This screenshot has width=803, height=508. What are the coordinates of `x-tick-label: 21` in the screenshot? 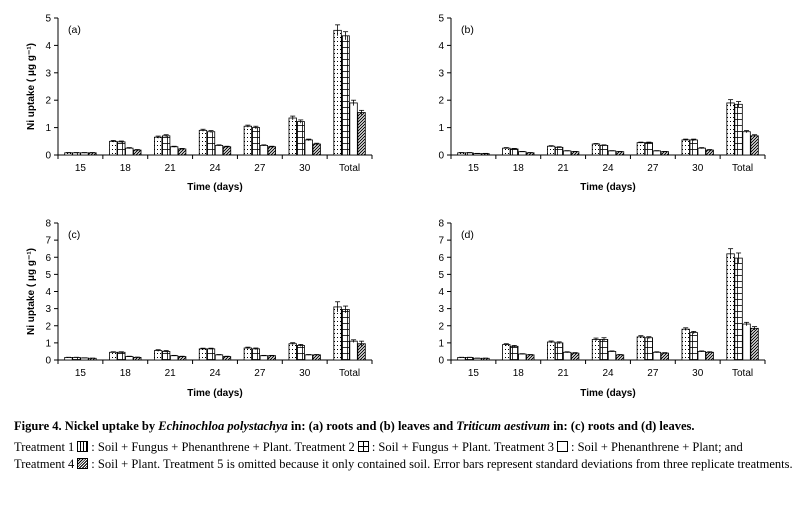 It's located at (171, 168).